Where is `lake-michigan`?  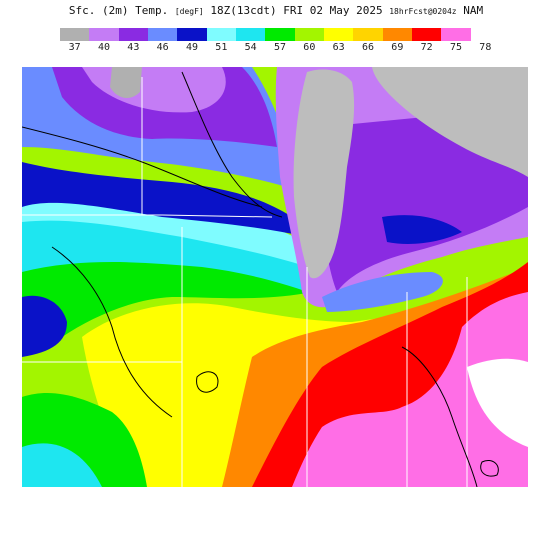
lake-michigan is located at coordinates (324, 174).